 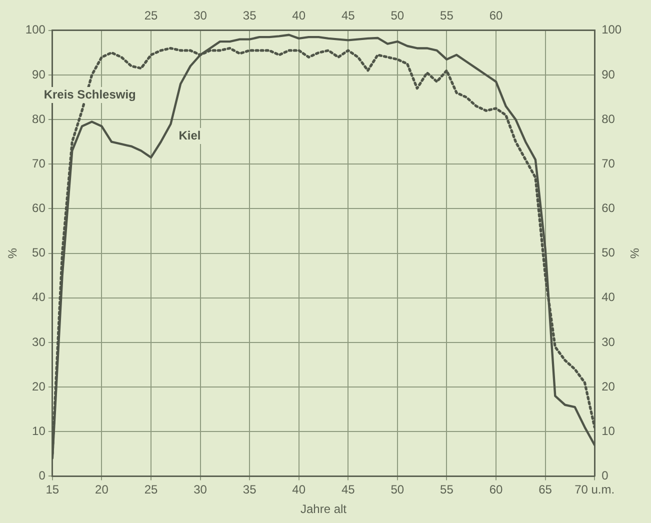 I want to click on y2-tick-label: 60, so click(x=609, y=208).